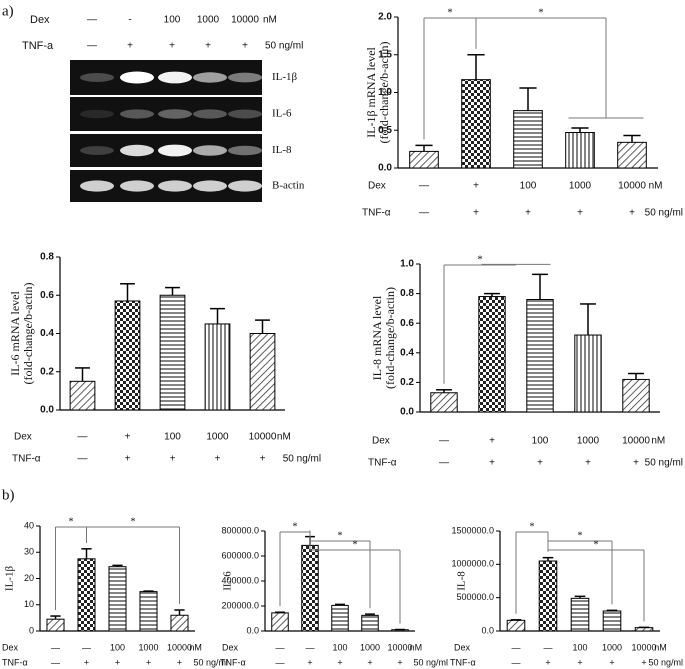  Describe the element at coordinates (129, 20) in the screenshot. I see `gel-dex-column: -` at that location.